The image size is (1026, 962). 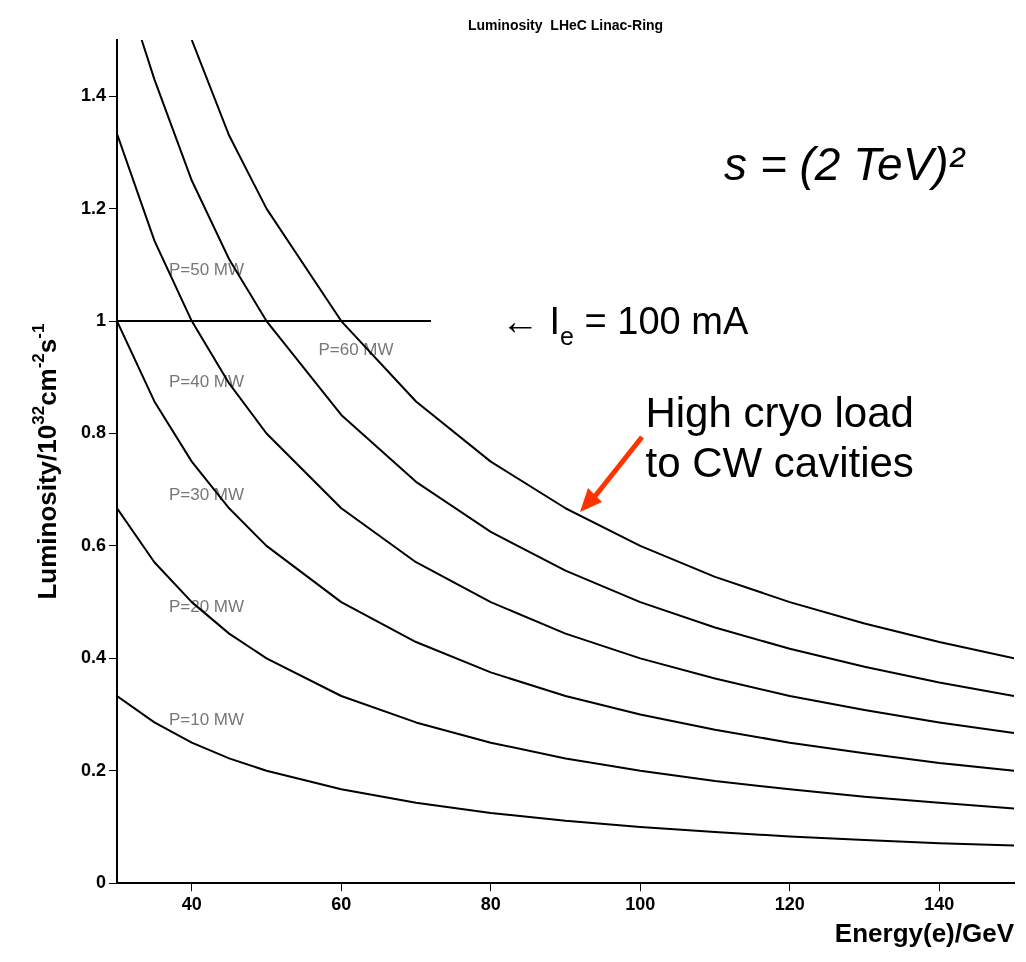 What do you see at coordinates (101, 320) in the screenshot?
I see `y-tick-label: 1` at bounding box center [101, 320].